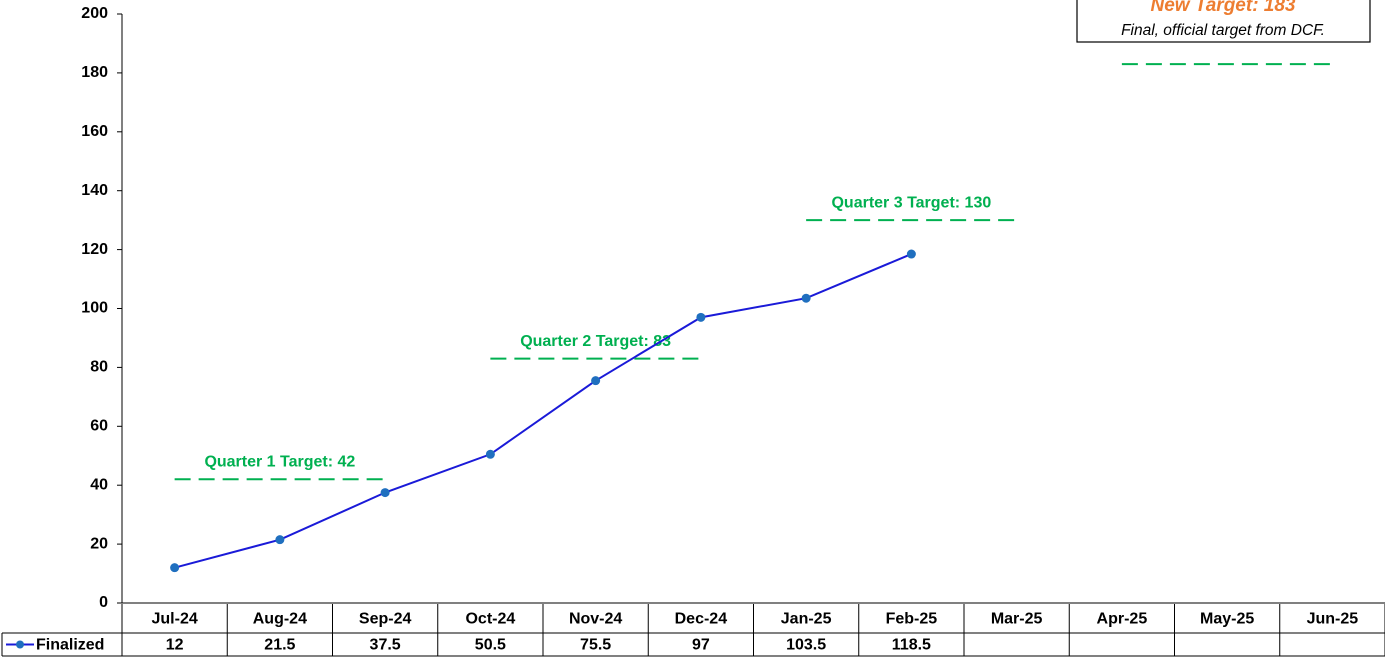 Image resolution: width=1385 pixels, height=658 pixels. Describe the element at coordinates (490, 645) in the screenshot. I see `table-value: 50.5` at that location.